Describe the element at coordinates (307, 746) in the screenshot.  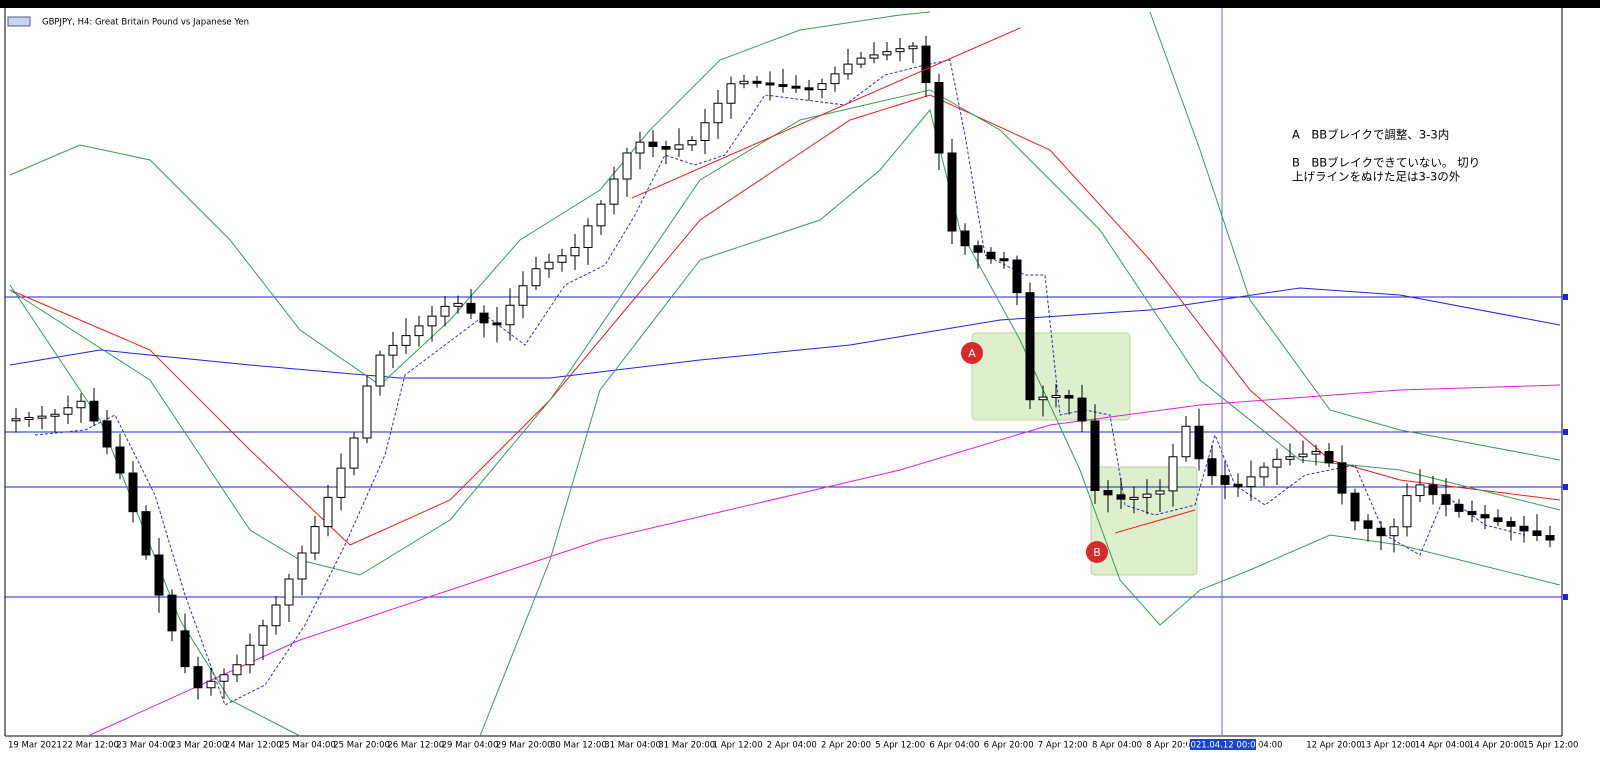
I see `time-label: 25 Mar 04:00` at that location.